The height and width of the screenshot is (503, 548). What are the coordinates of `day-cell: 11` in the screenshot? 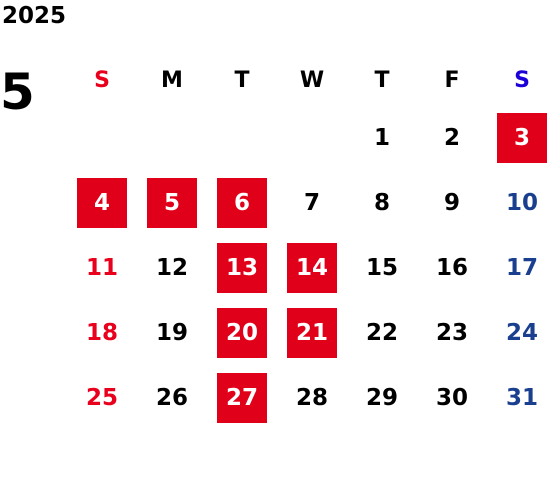 It's located at (102, 267).